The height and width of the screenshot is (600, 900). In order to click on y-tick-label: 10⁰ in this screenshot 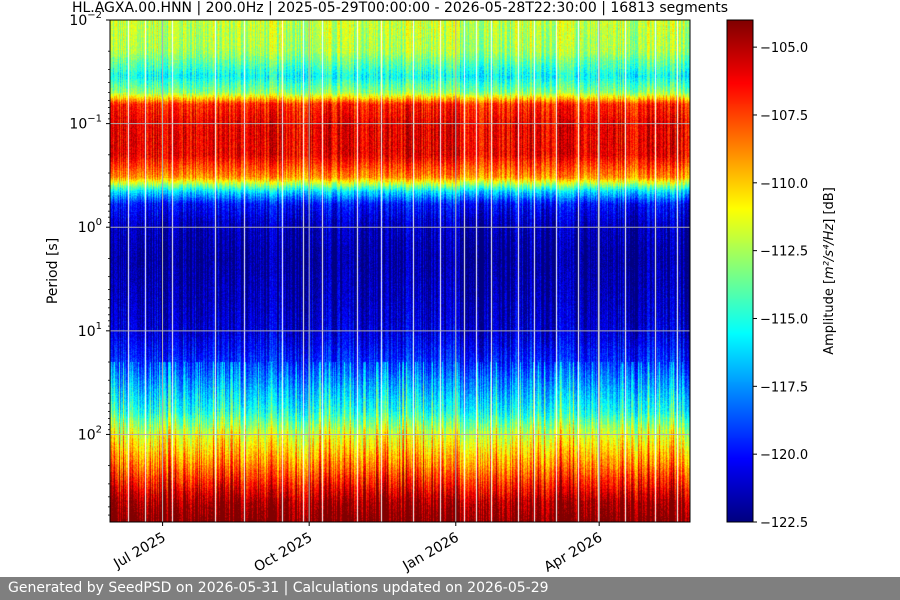, I will do `click(90, 226)`.